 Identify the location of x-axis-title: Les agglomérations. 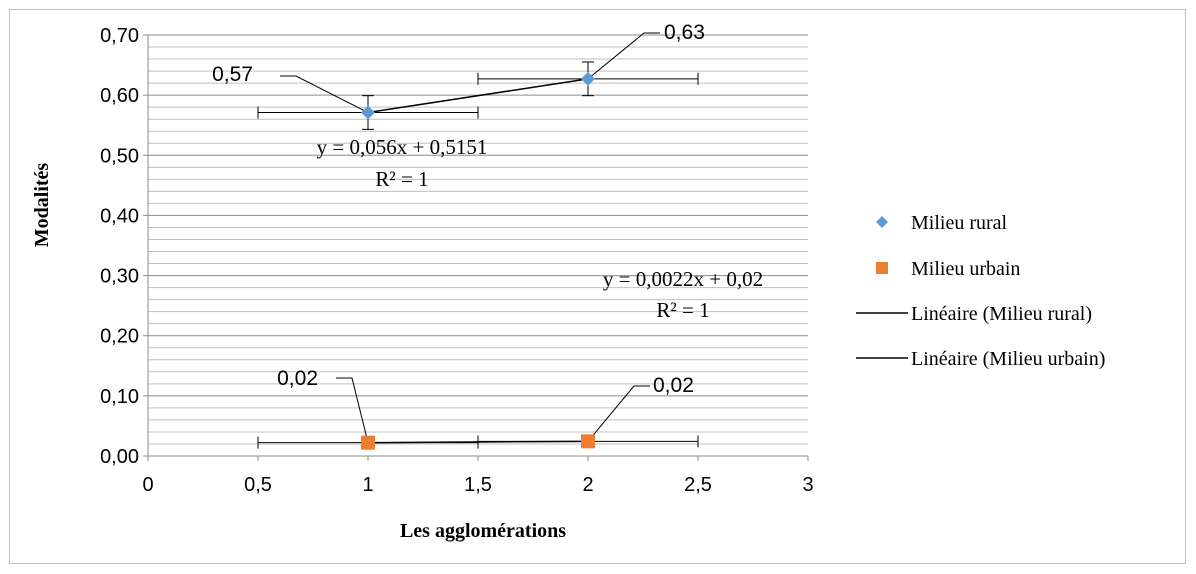
(483, 531).